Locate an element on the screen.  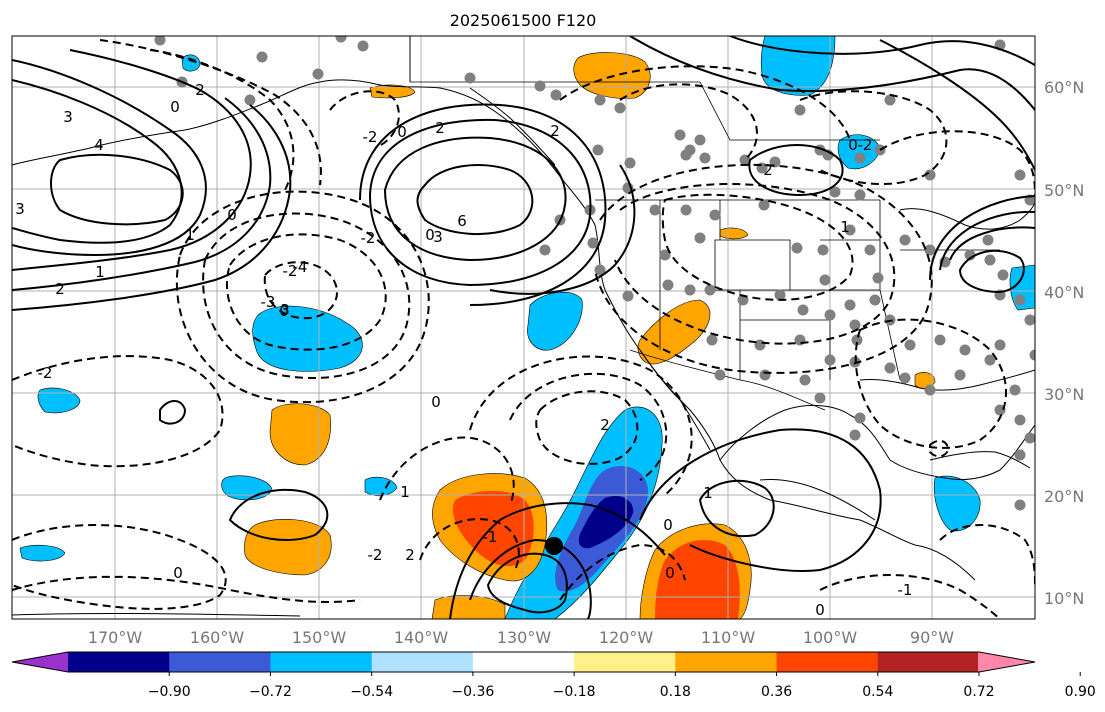
colorbar-tick-label: −0.36 is located at coordinates (472, 692).